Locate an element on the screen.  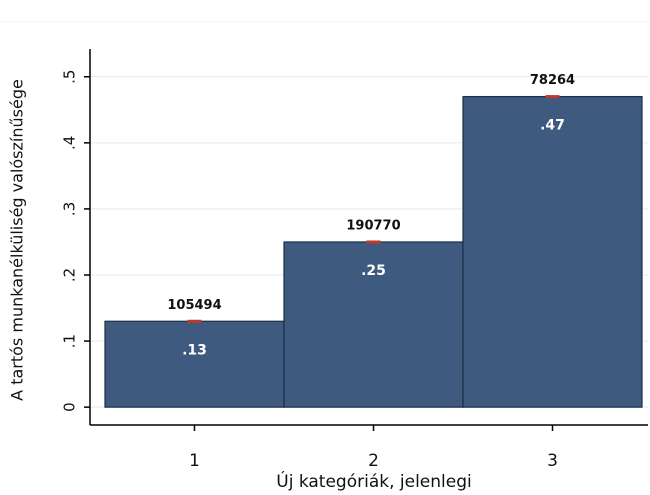
y-tick-label: .3 is located at coordinates (70, 209).